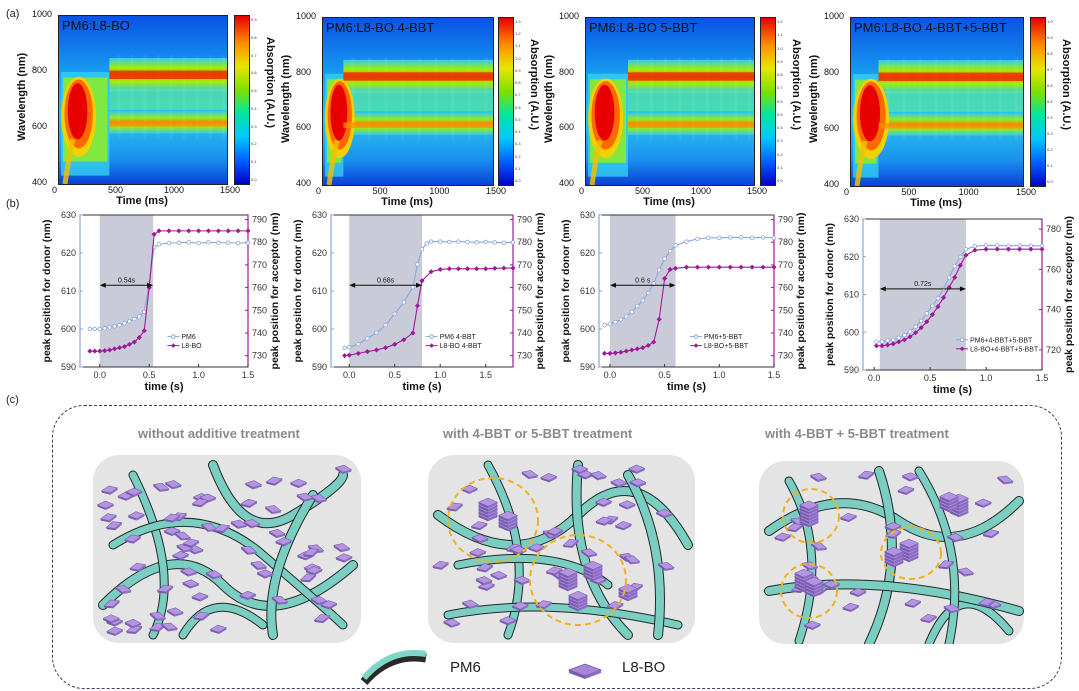  Describe the element at coordinates (585, 671) in the screenshot. I see `l8bo-flake-icon` at that location.